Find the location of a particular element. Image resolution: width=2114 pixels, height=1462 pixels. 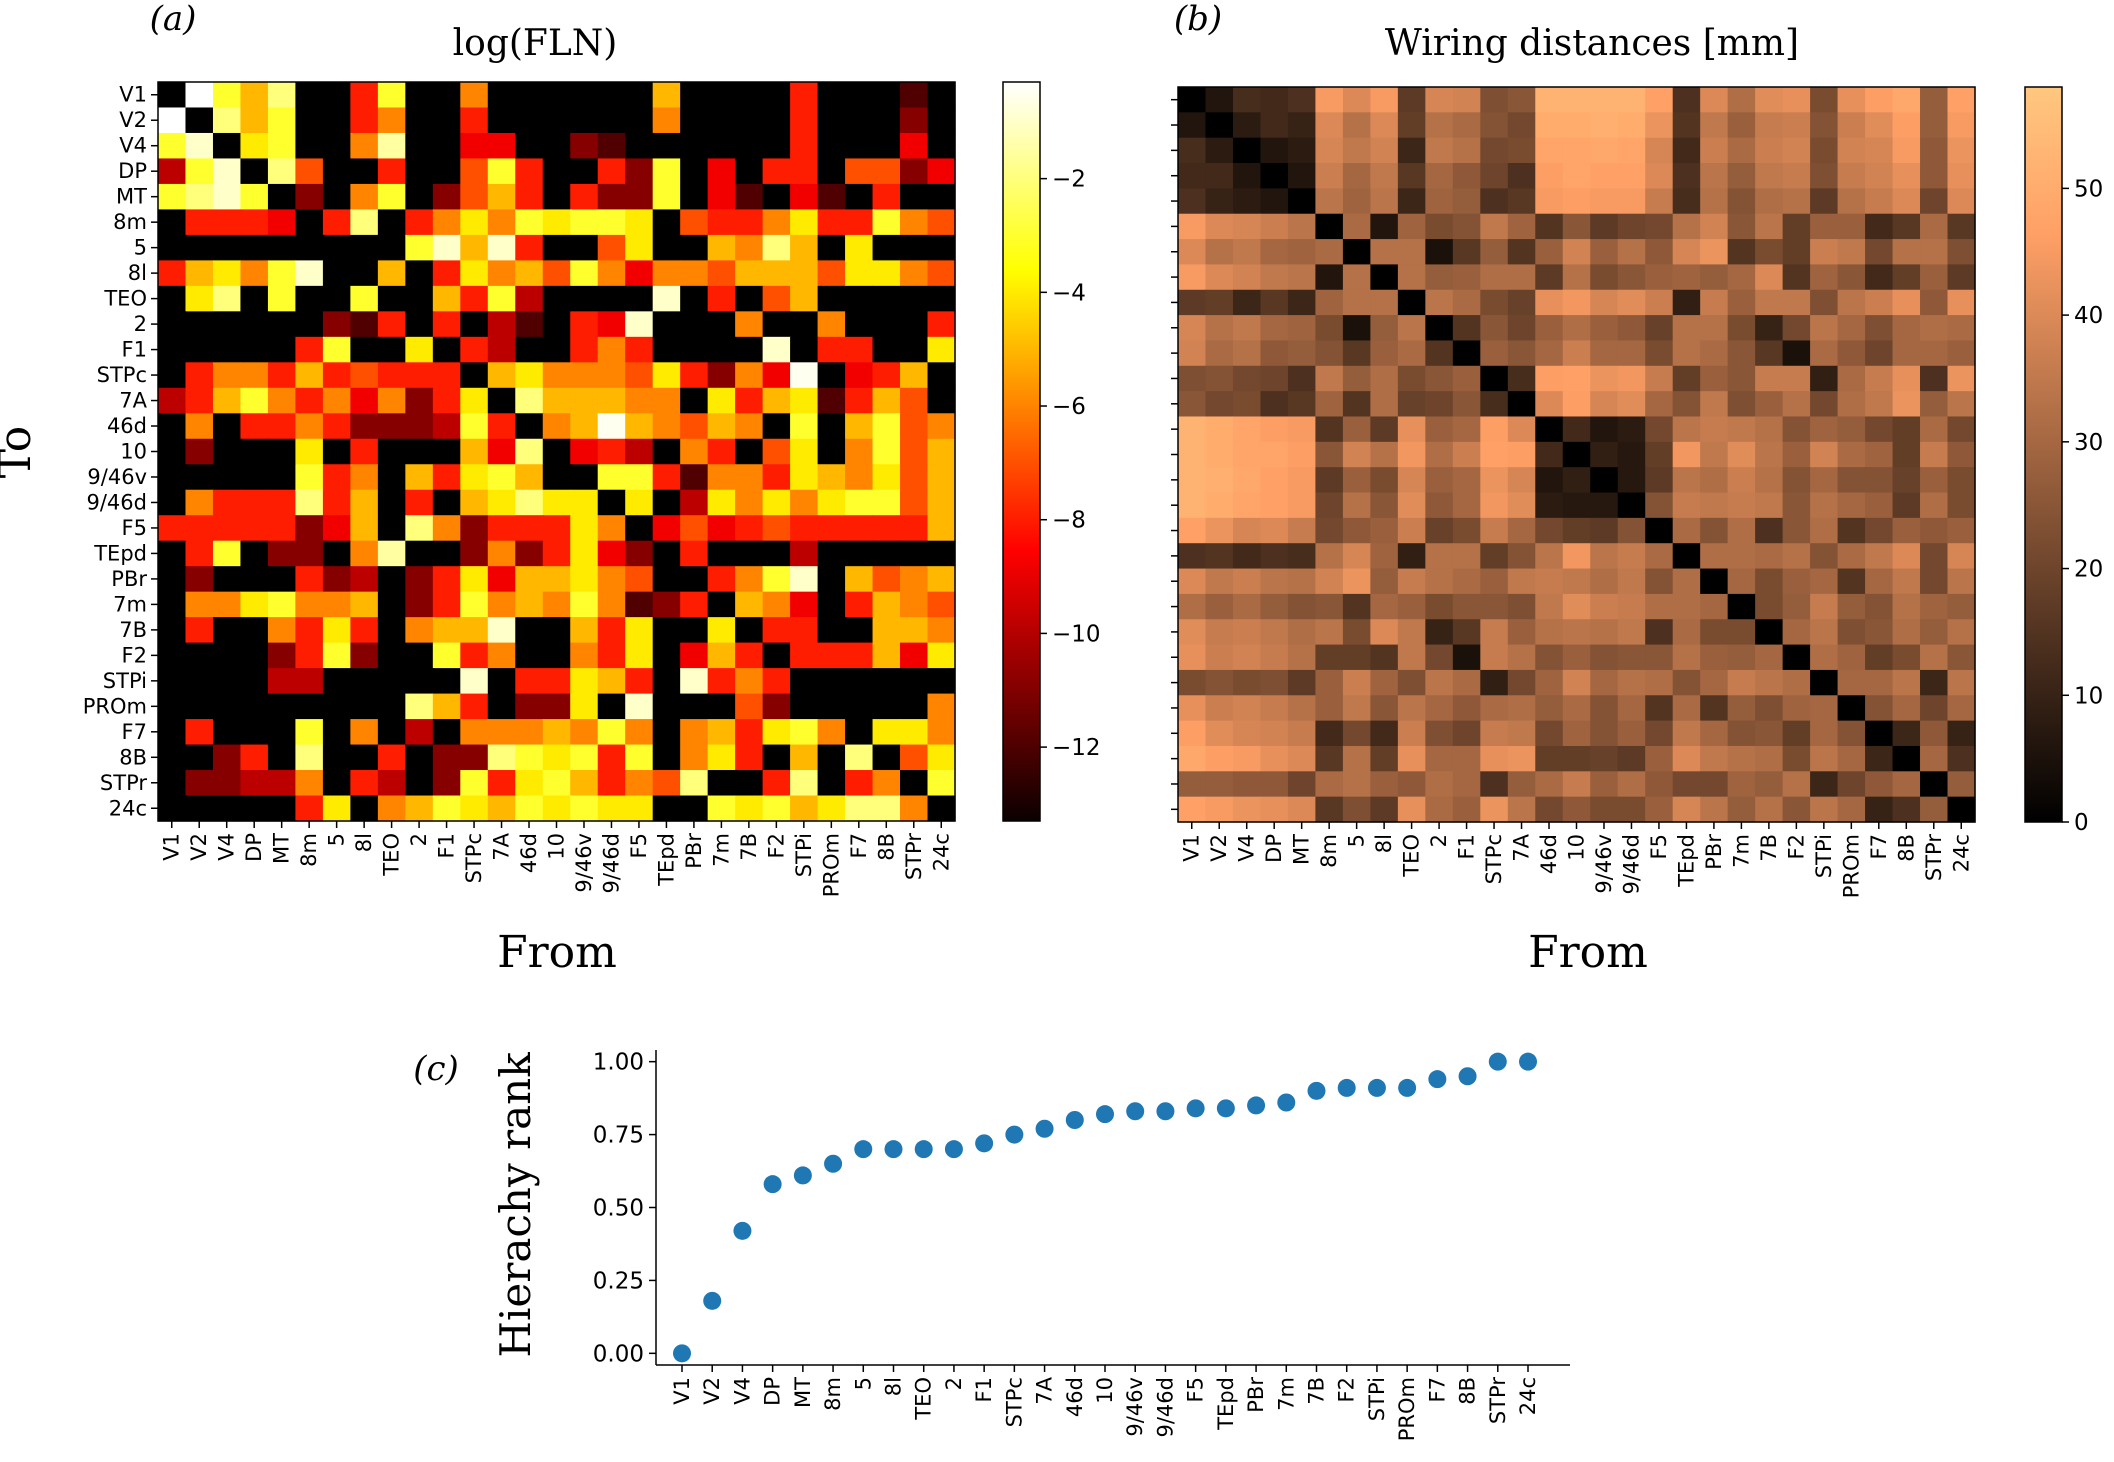

x-tick-label: V4 is located at coordinates (227, 847).